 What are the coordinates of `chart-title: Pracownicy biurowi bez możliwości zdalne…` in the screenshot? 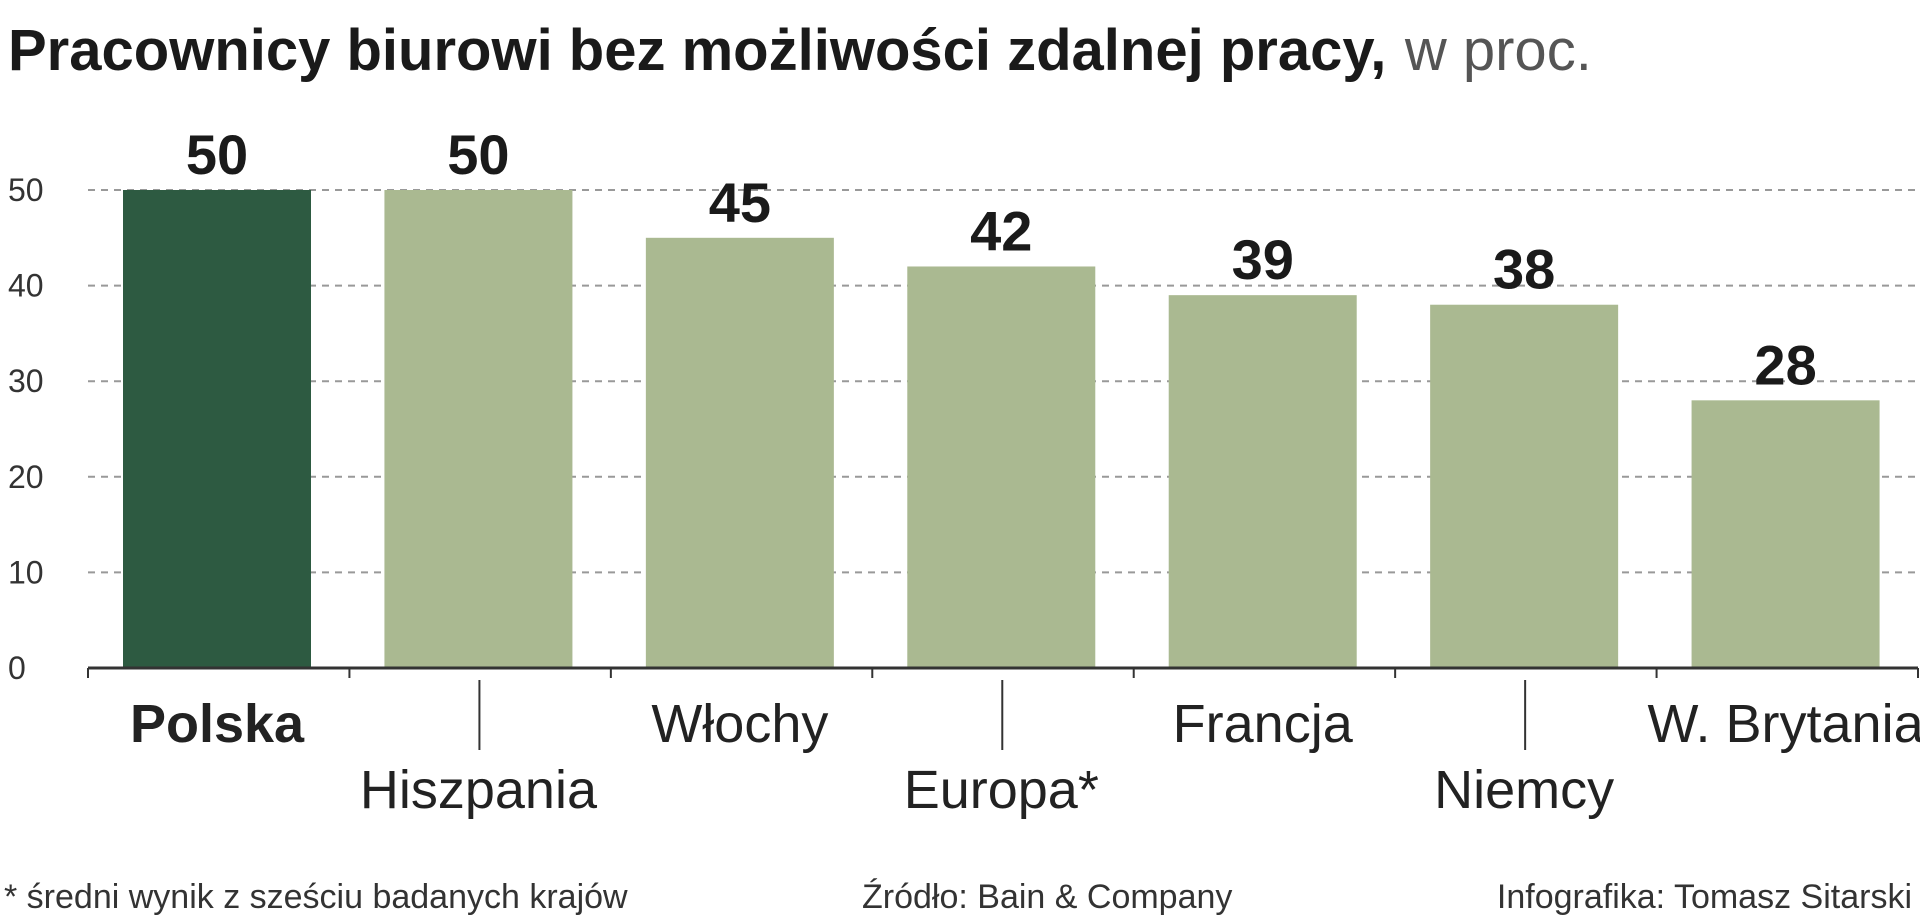 It's located at (800, 50).